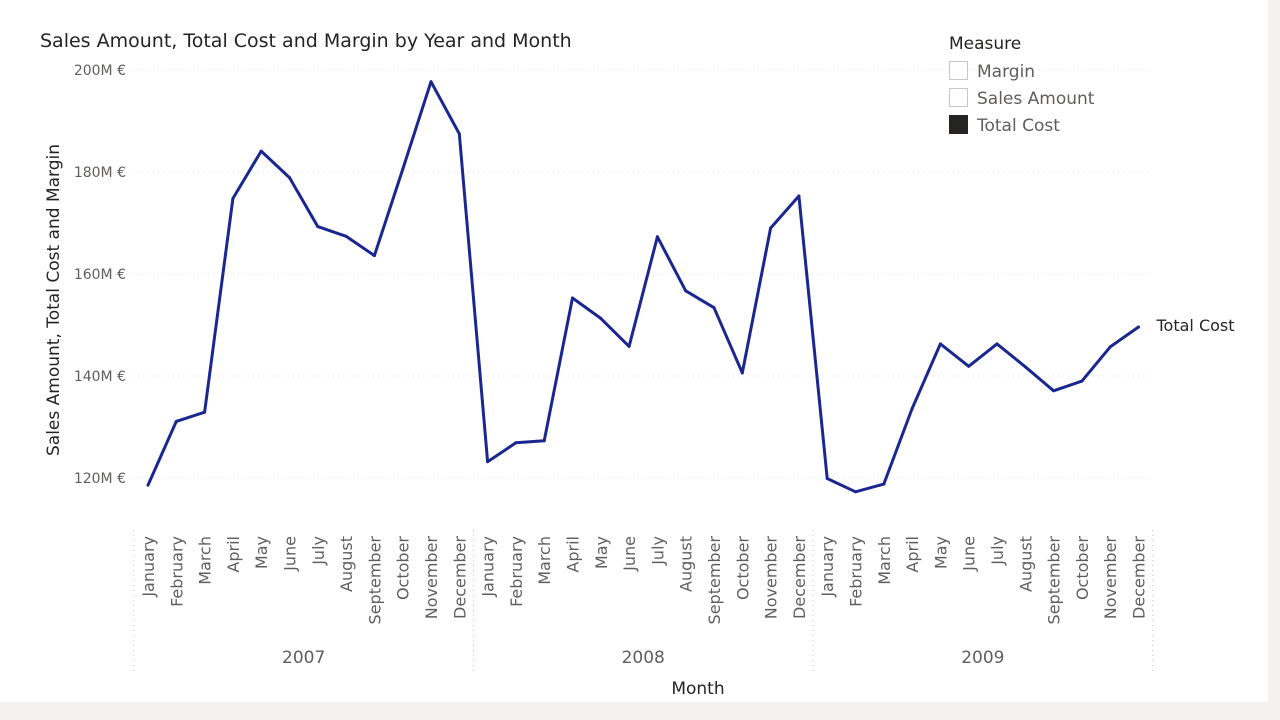 The width and height of the screenshot is (1280, 720). I want to click on y-tick-label: 200M €, so click(100, 71).